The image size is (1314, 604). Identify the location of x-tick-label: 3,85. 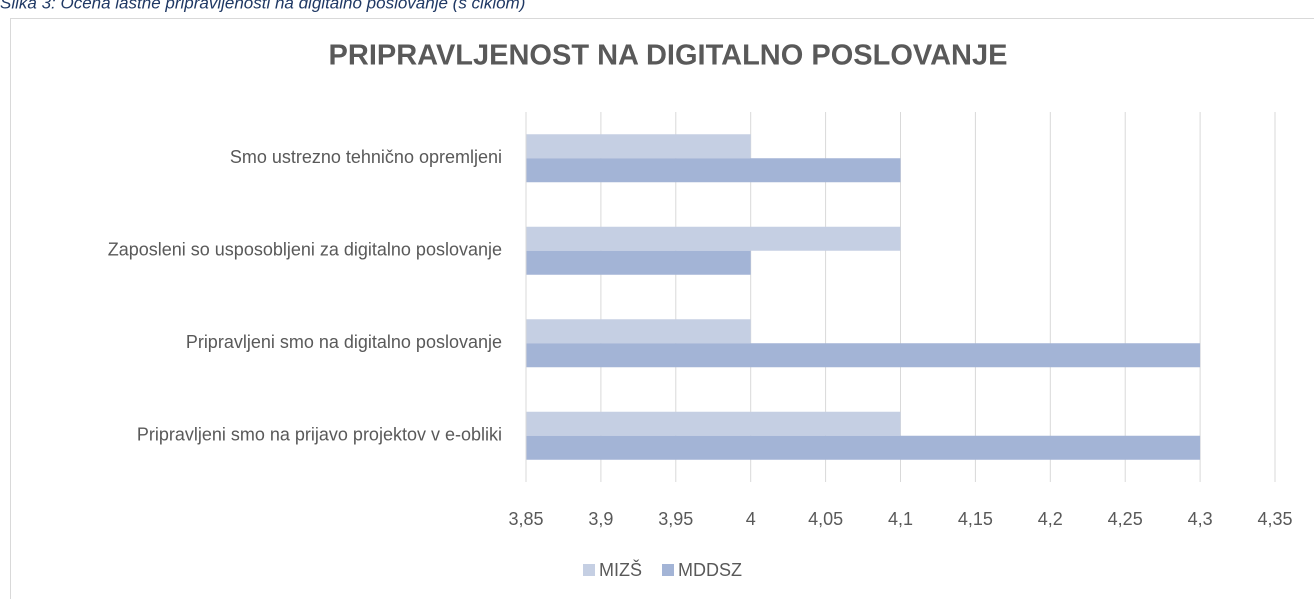
(525, 519).